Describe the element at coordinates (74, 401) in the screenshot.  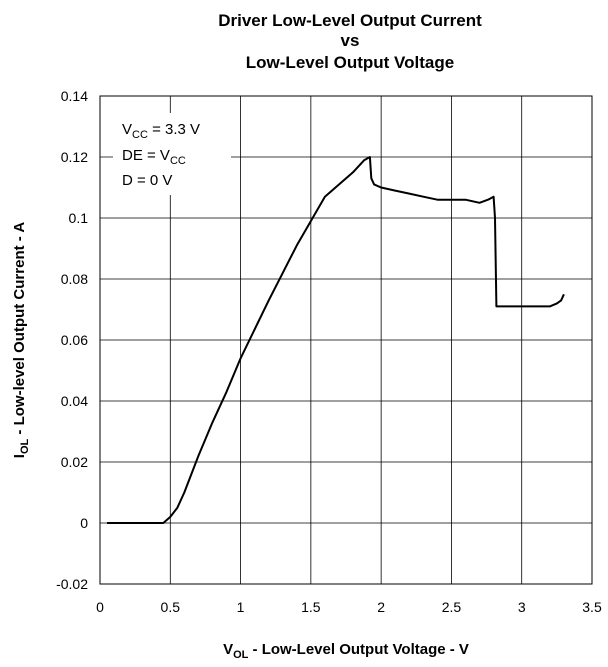
I see `y-tick-label: 0.04` at that location.